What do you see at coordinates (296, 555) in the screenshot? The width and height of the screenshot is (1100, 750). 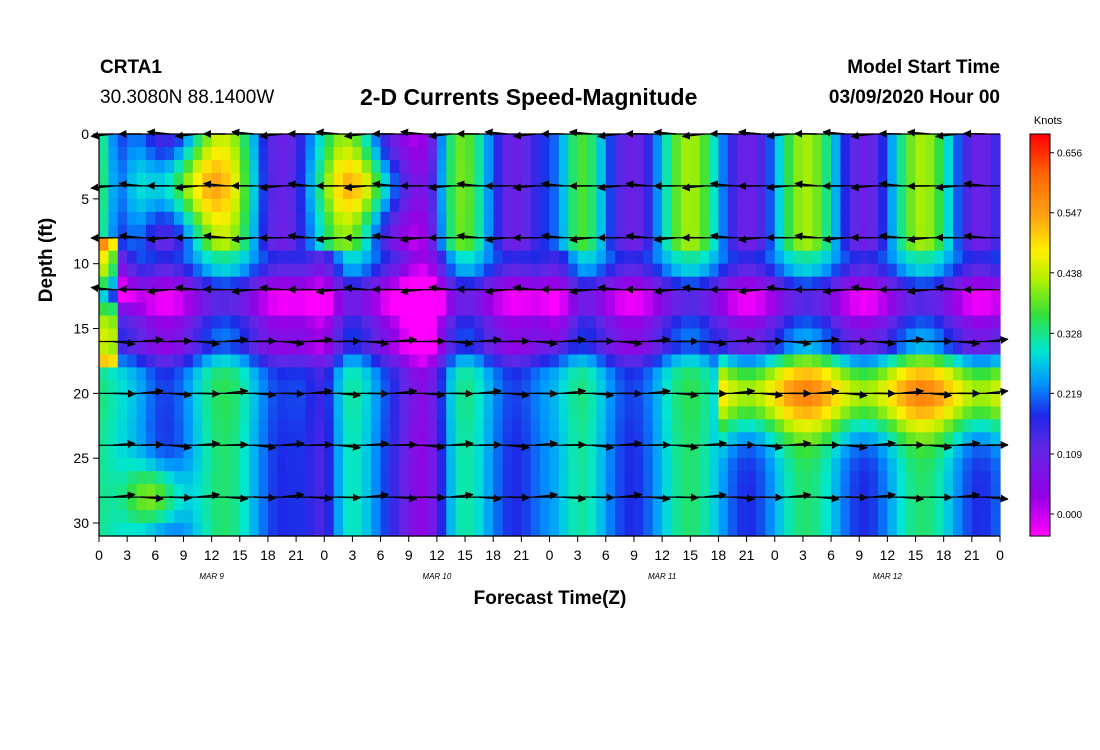 I see `x-tick-label: 21` at bounding box center [296, 555].